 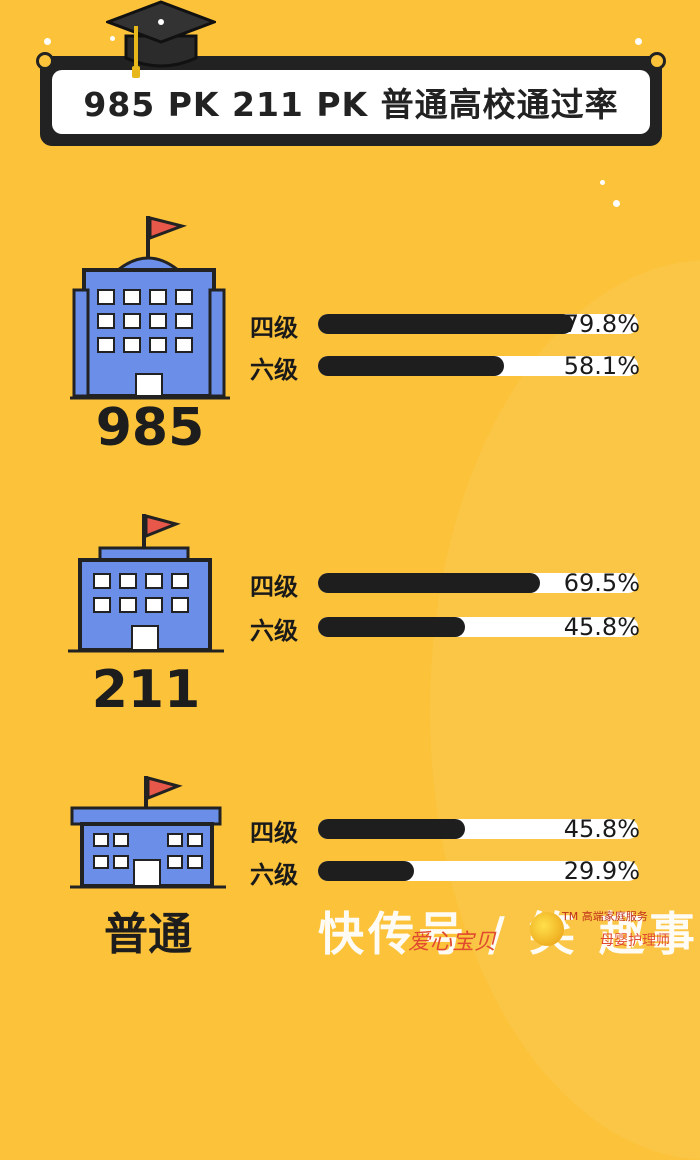 I want to click on bar-value-label: 69.5%, so click(x=601, y=583).